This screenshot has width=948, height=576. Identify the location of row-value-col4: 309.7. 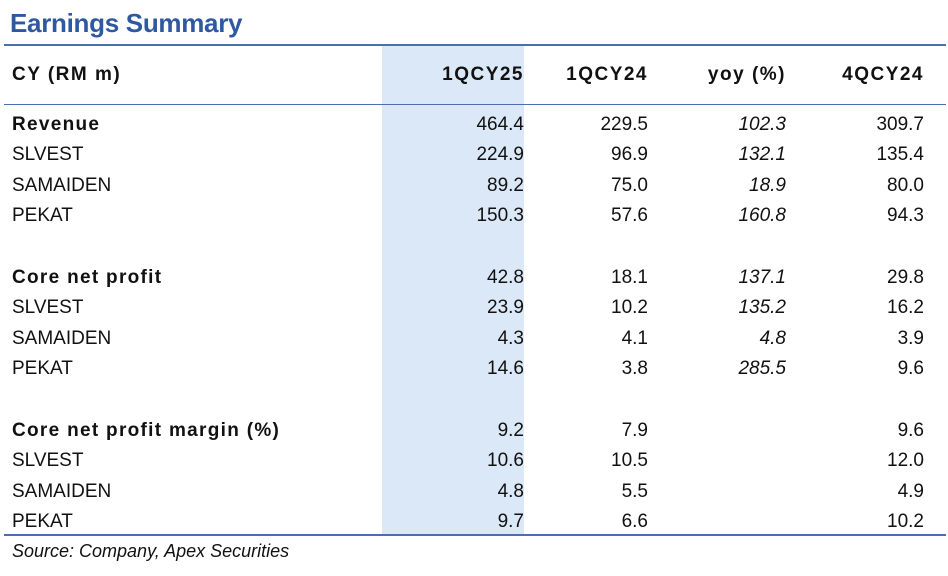
(900, 124).